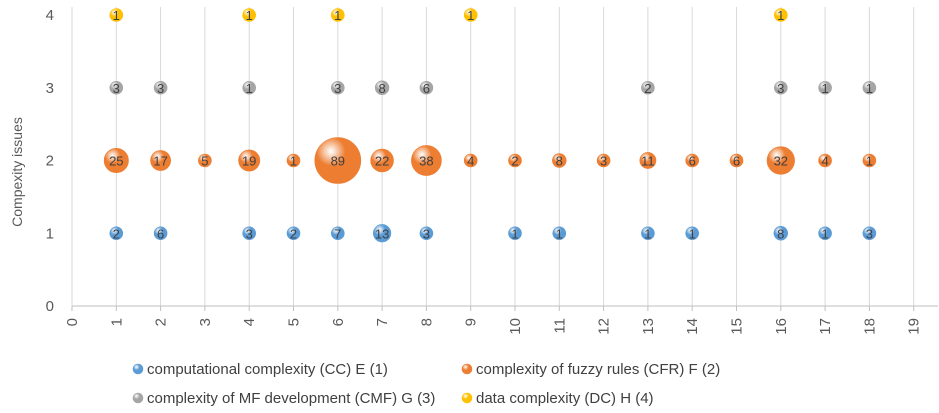 Image resolution: width=939 pixels, height=413 pixels. I want to click on bubble-label: 19, so click(249, 161).